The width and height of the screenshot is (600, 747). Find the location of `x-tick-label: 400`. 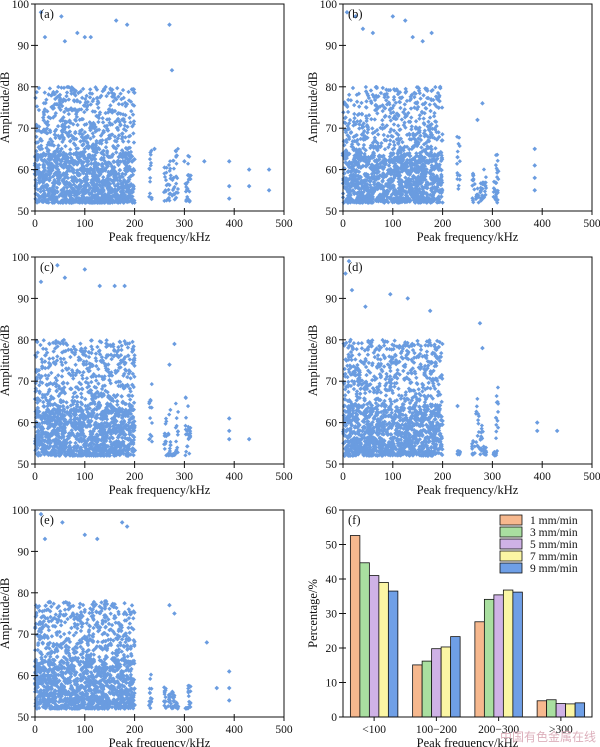

x-tick-label: 400 is located at coordinates (235, 224).